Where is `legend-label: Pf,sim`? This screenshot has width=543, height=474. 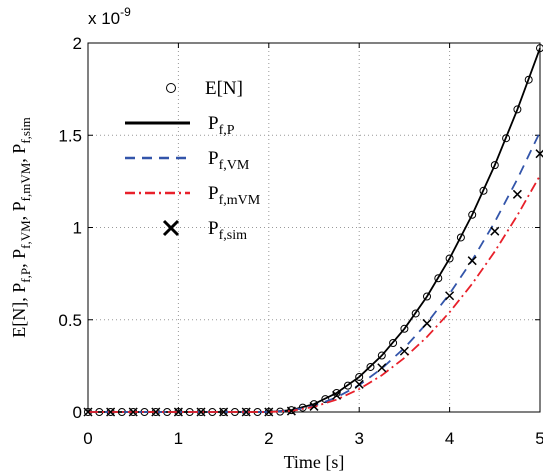 legend-label: Pf,sim is located at coordinates (227, 230).